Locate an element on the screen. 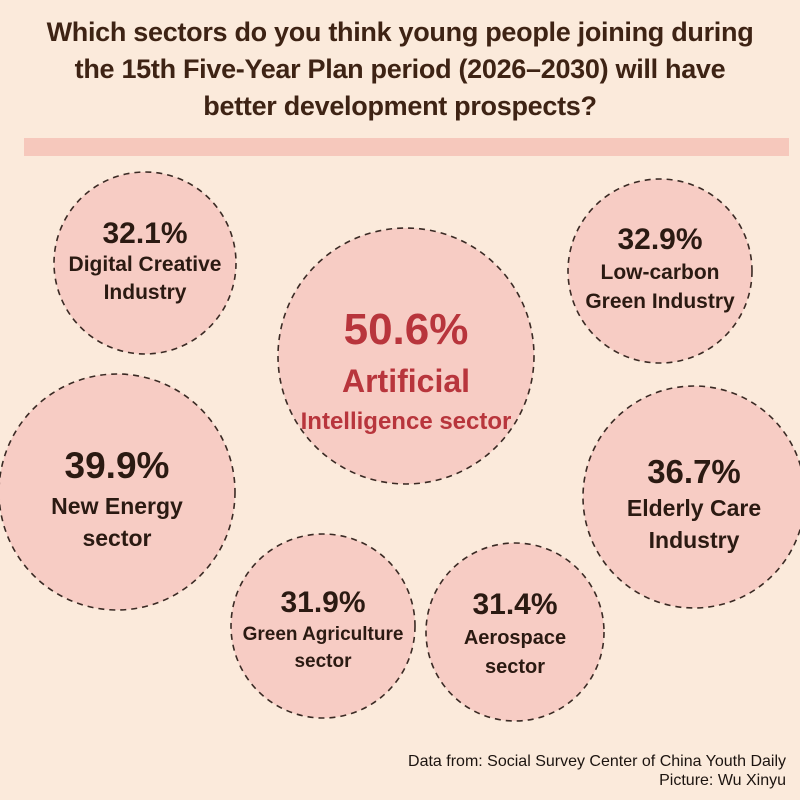 This screenshot has width=800, height=800. bubble-digital-creative: 32.1% Digital Creative Industry is located at coordinates (145, 263).